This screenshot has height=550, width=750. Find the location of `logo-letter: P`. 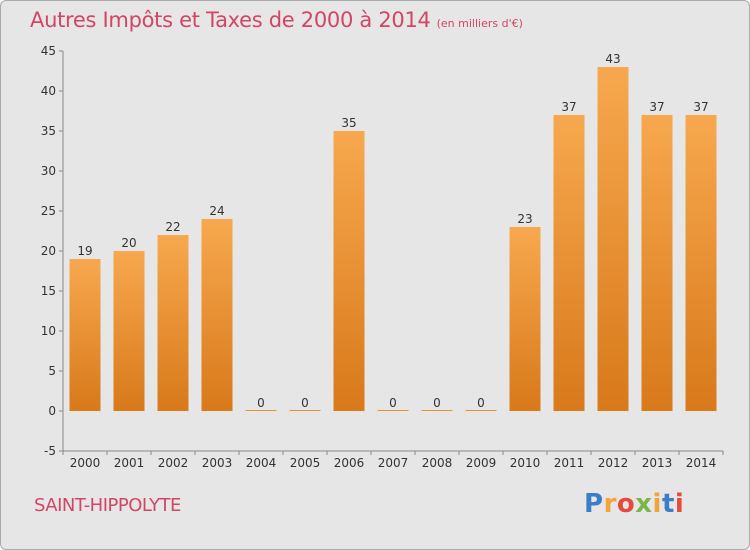

logo-letter: P is located at coordinates (594, 504).